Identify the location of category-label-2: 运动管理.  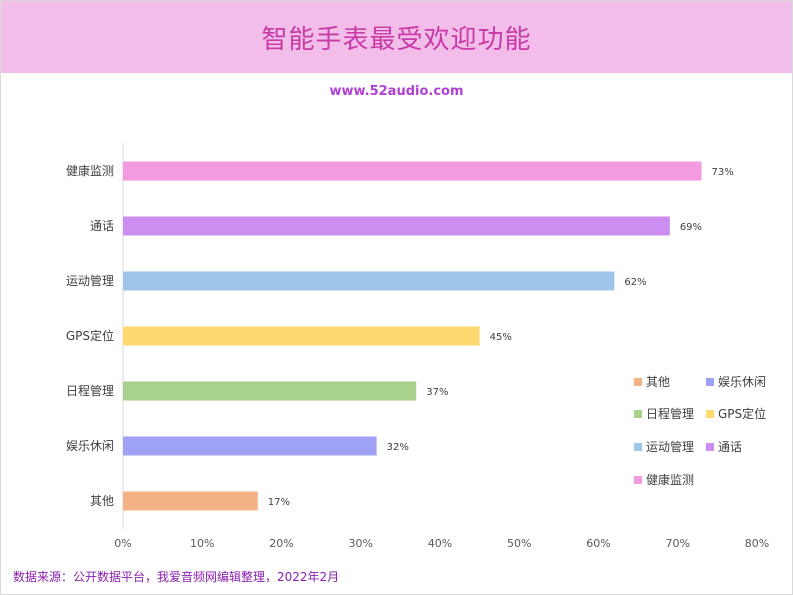
(90, 280).